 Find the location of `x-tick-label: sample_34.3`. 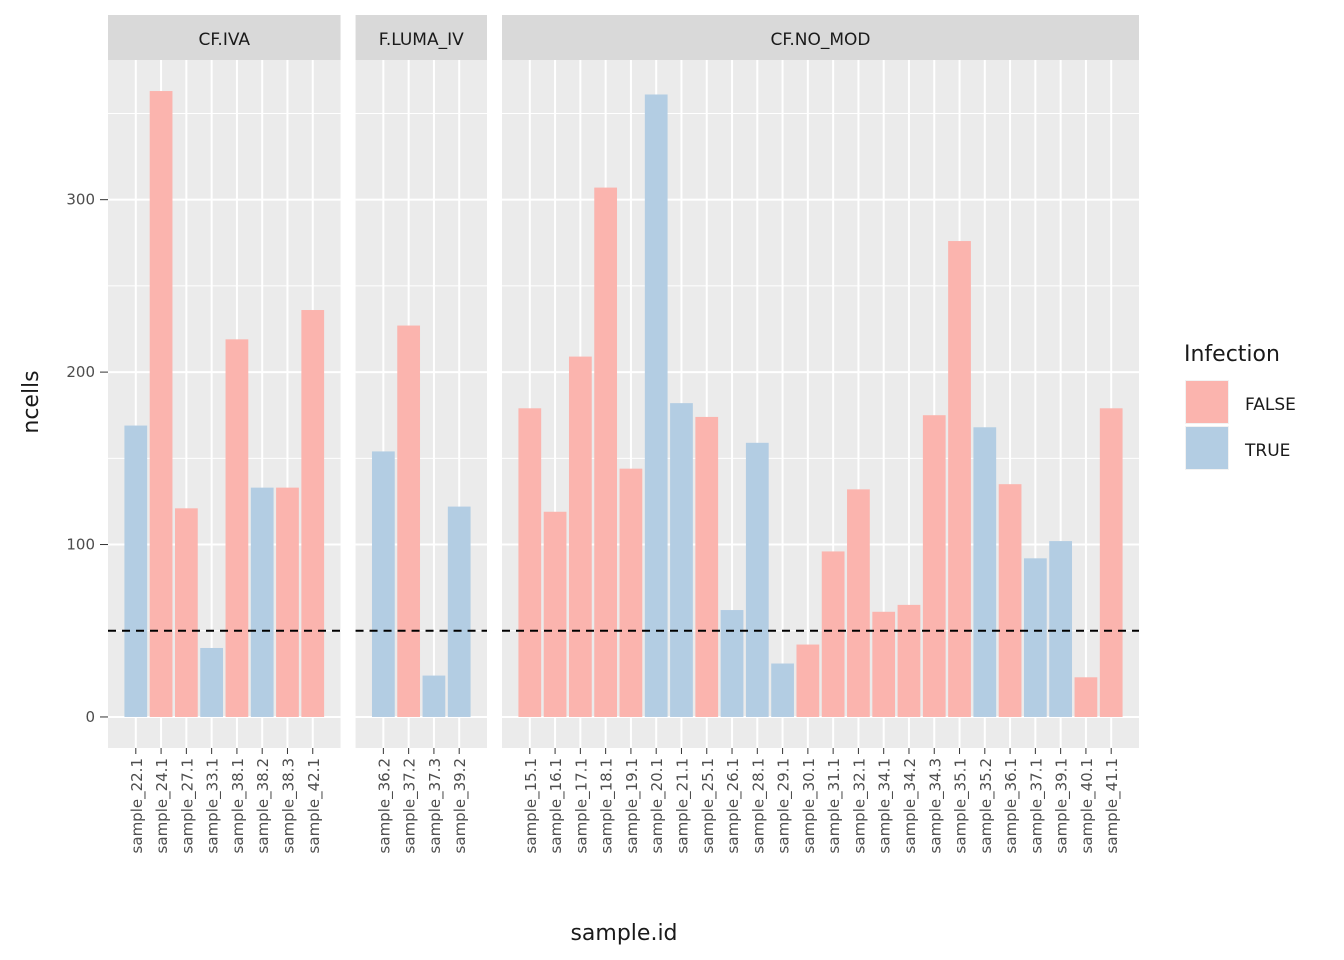

x-tick-label: sample_34.3 is located at coordinates (935, 805).